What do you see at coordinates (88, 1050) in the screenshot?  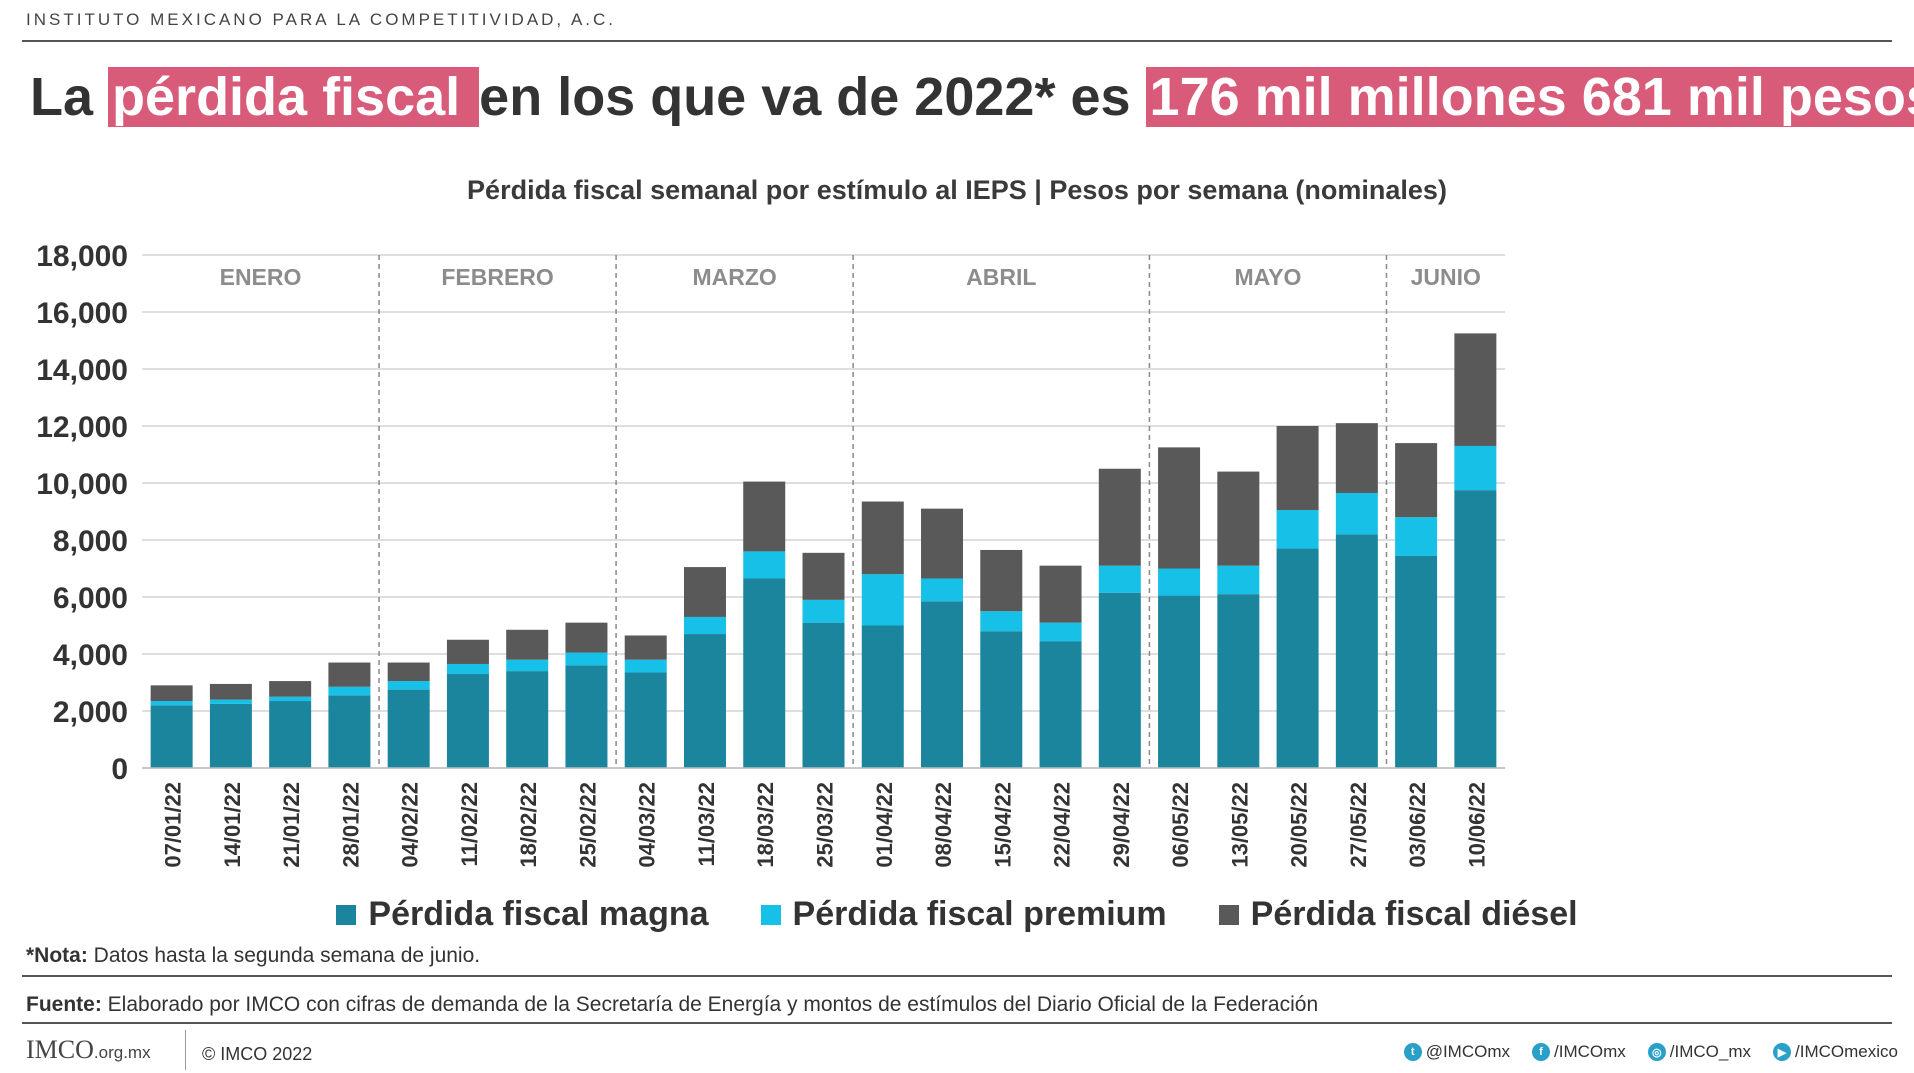 I see `imco-logo: IMCO.org.mx` at bounding box center [88, 1050].